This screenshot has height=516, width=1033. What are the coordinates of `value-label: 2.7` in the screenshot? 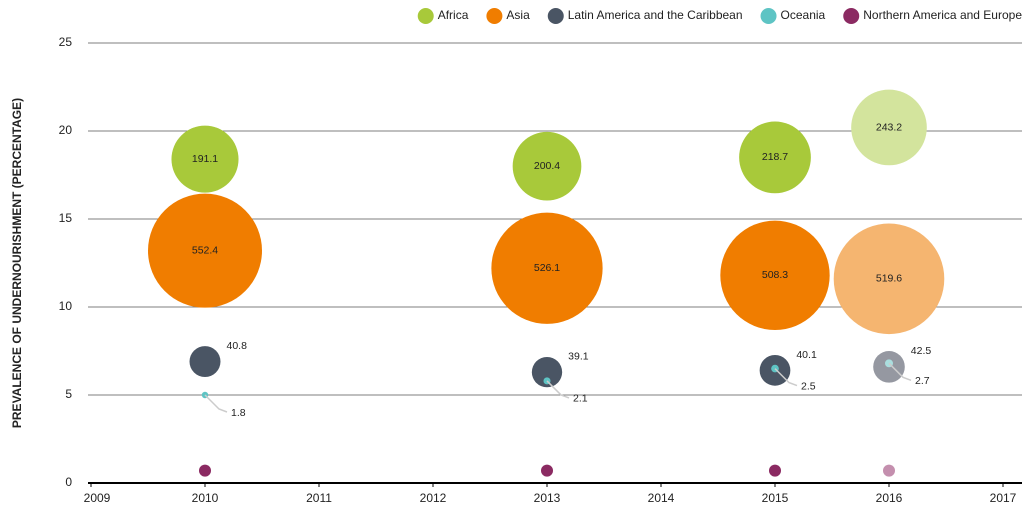 It's located at (922, 381).